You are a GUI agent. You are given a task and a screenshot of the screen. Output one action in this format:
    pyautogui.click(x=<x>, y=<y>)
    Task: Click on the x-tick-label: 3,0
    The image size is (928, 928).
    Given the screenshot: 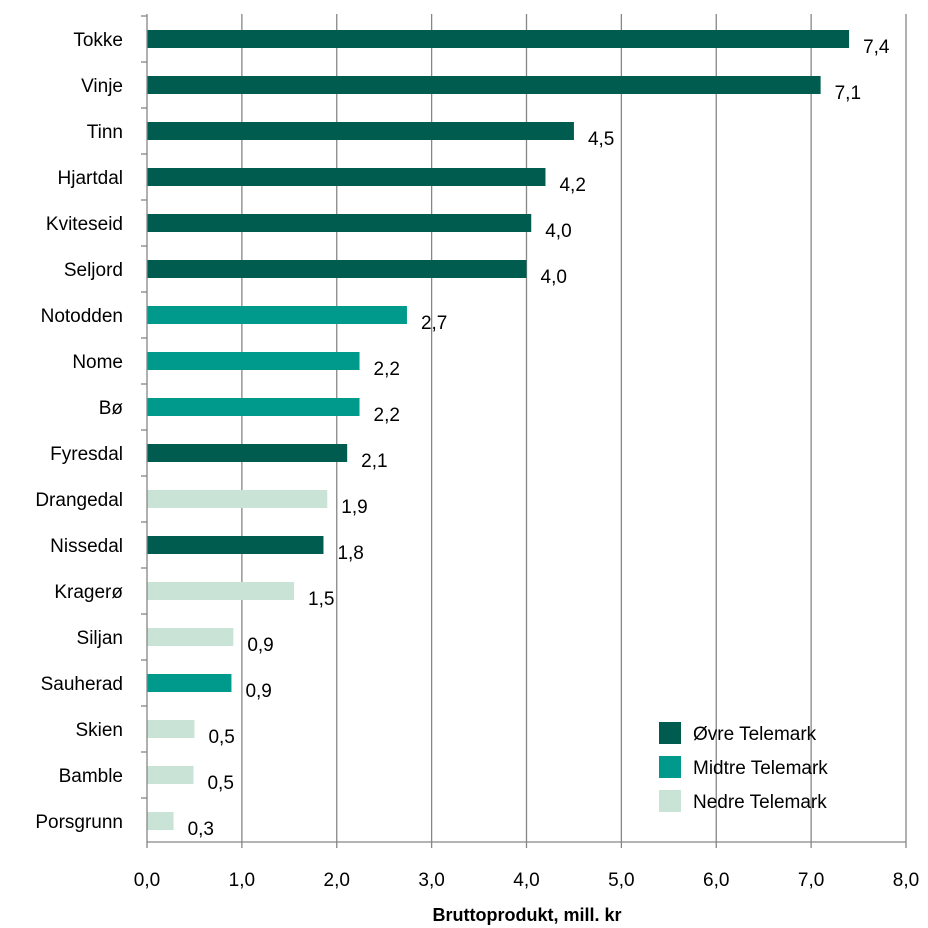 What is the action you would take?
    pyautogui.click(x=431, y=880)
    